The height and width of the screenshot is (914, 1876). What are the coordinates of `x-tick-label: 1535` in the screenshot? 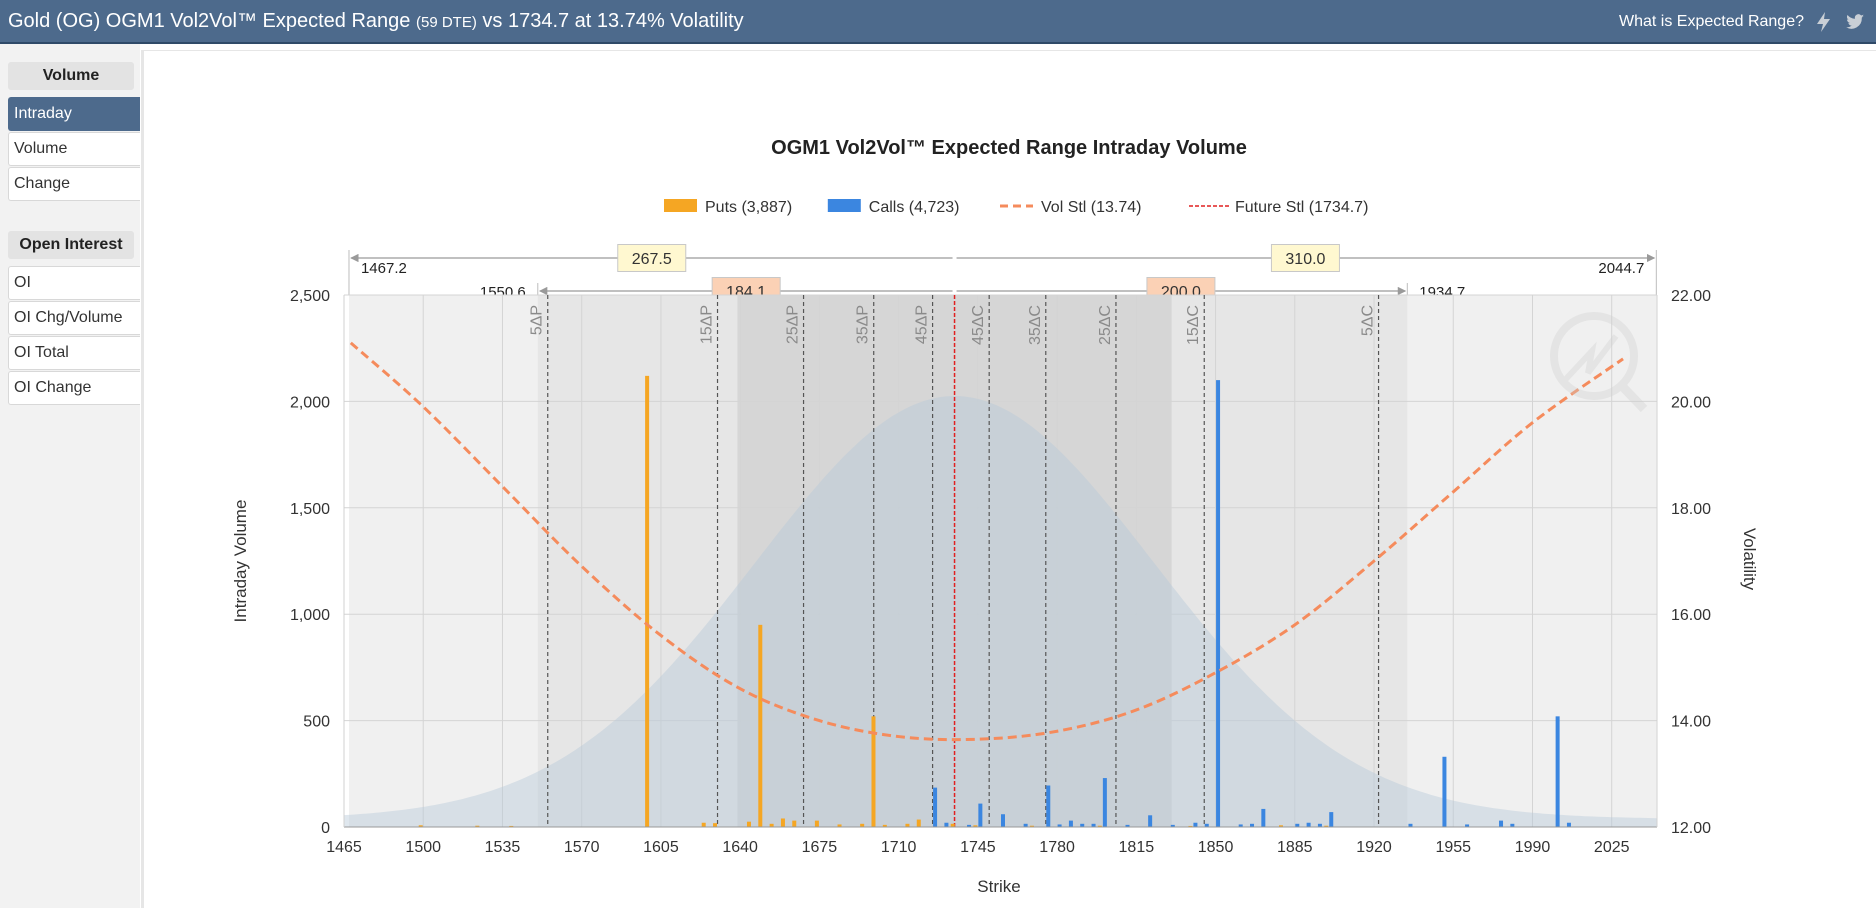 It's located at (503, 847).